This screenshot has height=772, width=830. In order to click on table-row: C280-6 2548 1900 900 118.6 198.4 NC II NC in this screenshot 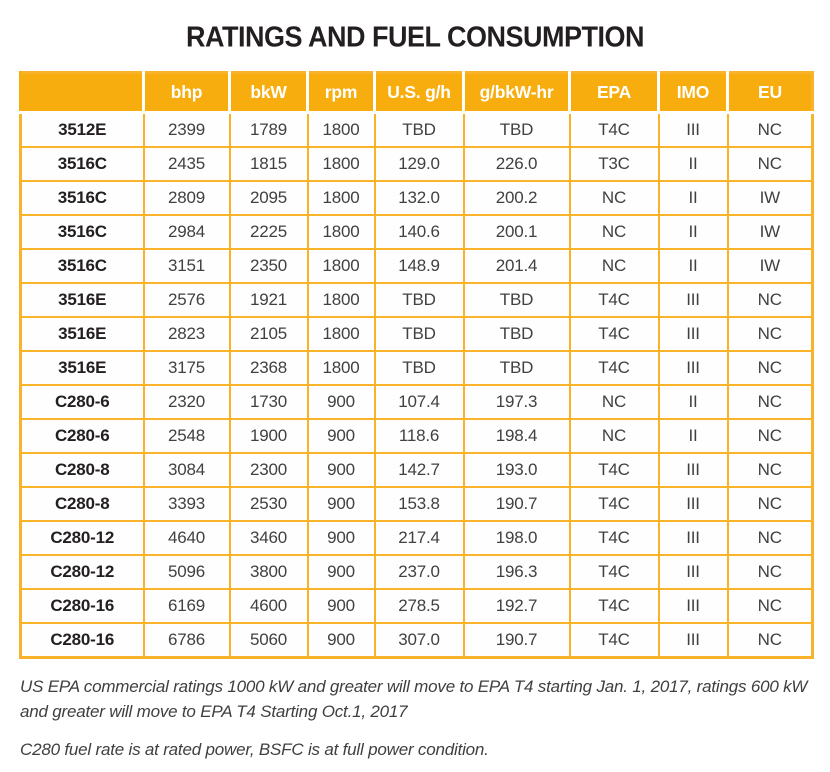, I will do `click(416, 436)`.